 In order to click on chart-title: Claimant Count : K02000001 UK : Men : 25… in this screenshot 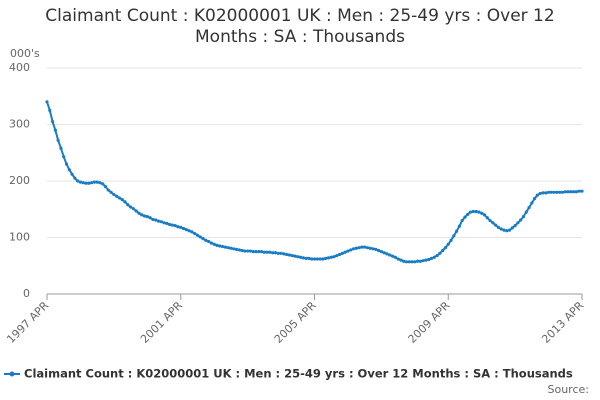, I will do `click(300, 26)`.